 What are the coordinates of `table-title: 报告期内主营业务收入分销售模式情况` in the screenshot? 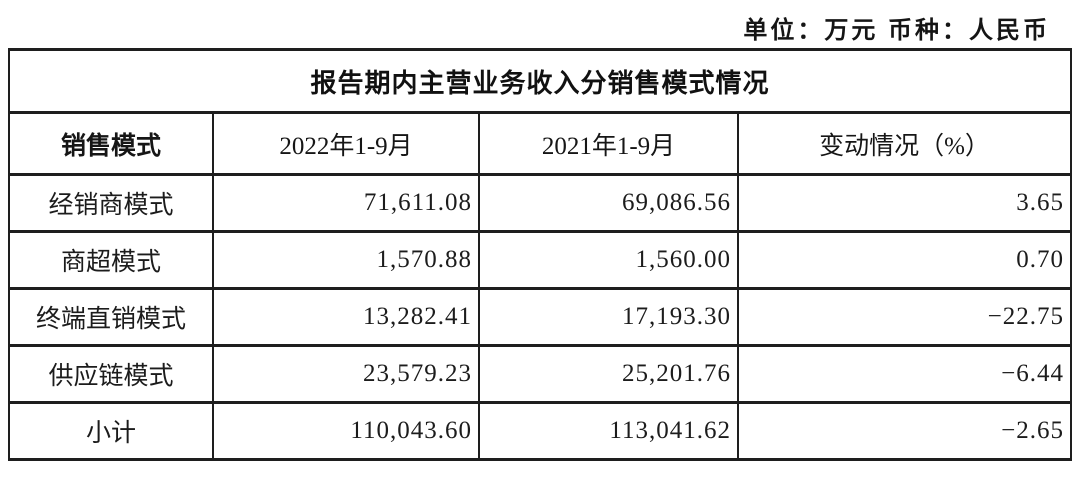 It's located at (540, 81).